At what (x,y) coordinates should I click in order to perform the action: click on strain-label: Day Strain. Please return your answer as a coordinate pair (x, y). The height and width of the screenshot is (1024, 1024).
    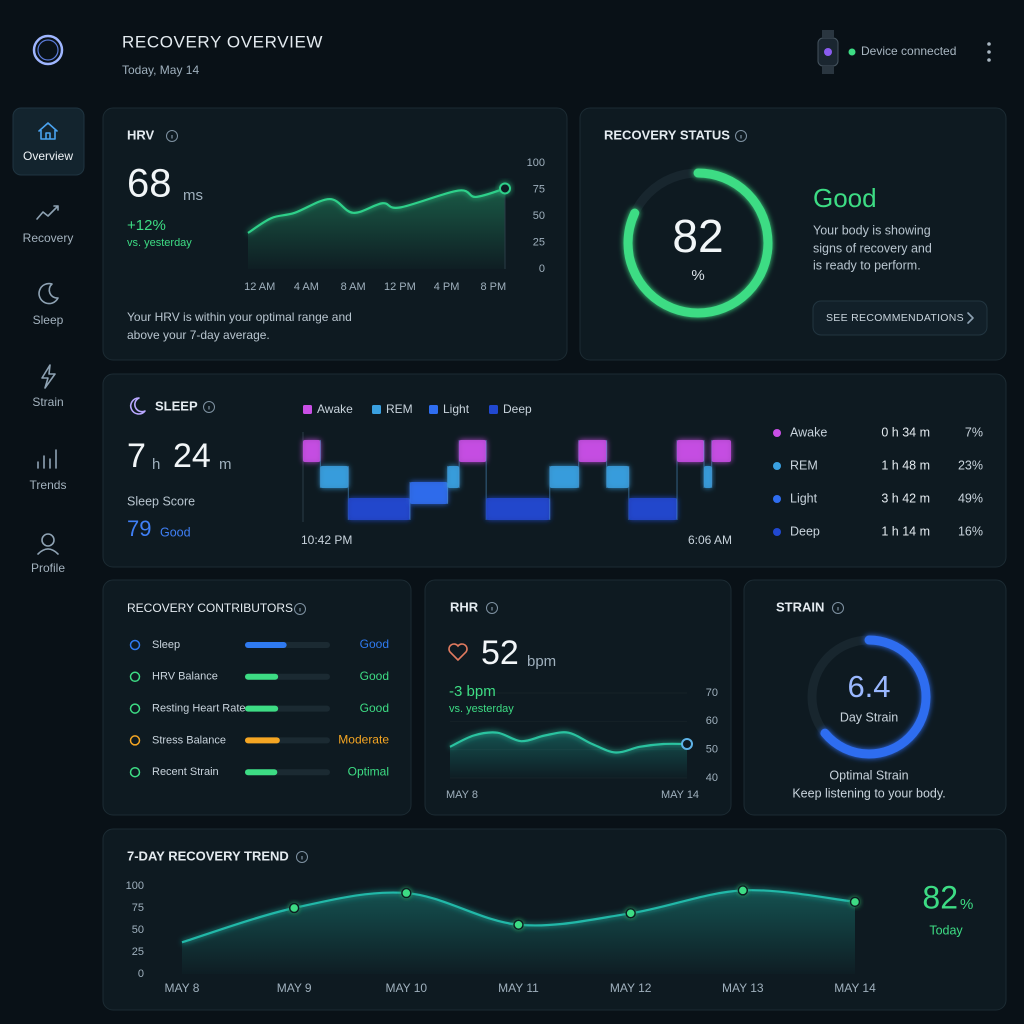
    Looking at the image, I should click on (869, 717).